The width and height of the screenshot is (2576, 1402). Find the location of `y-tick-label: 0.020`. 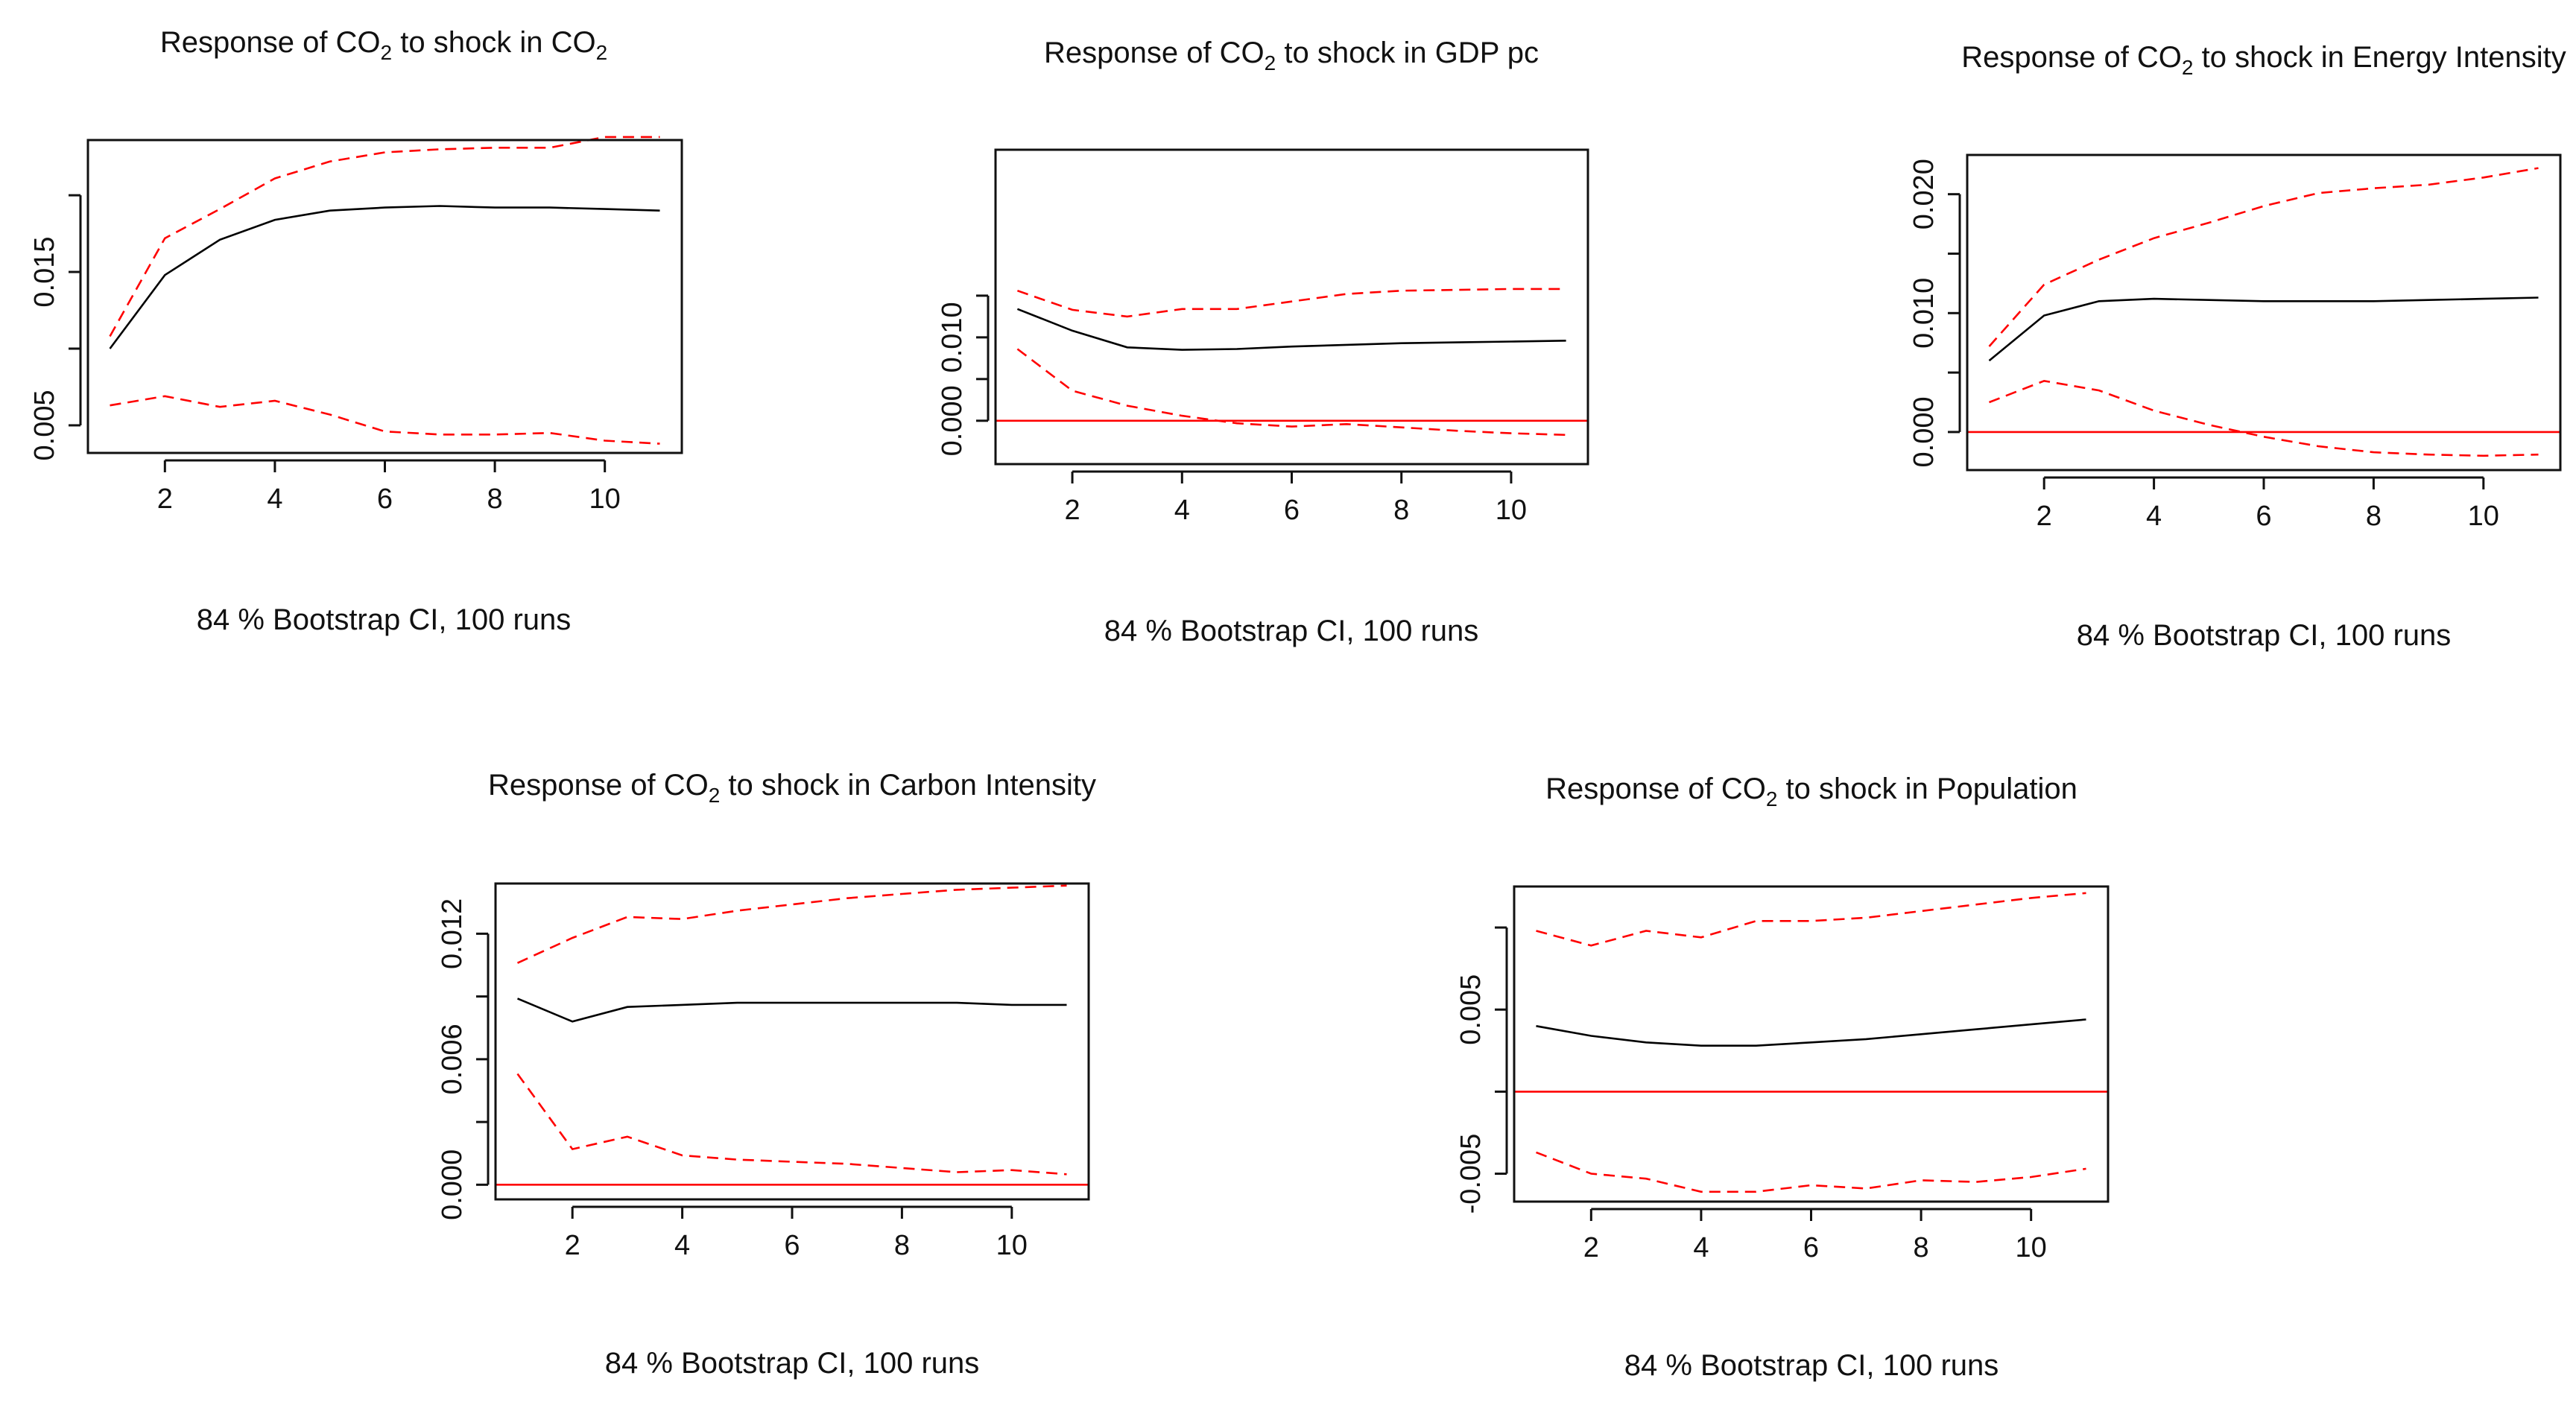

y-tick-label: 0.020 is located at coordinates (1924, 194).